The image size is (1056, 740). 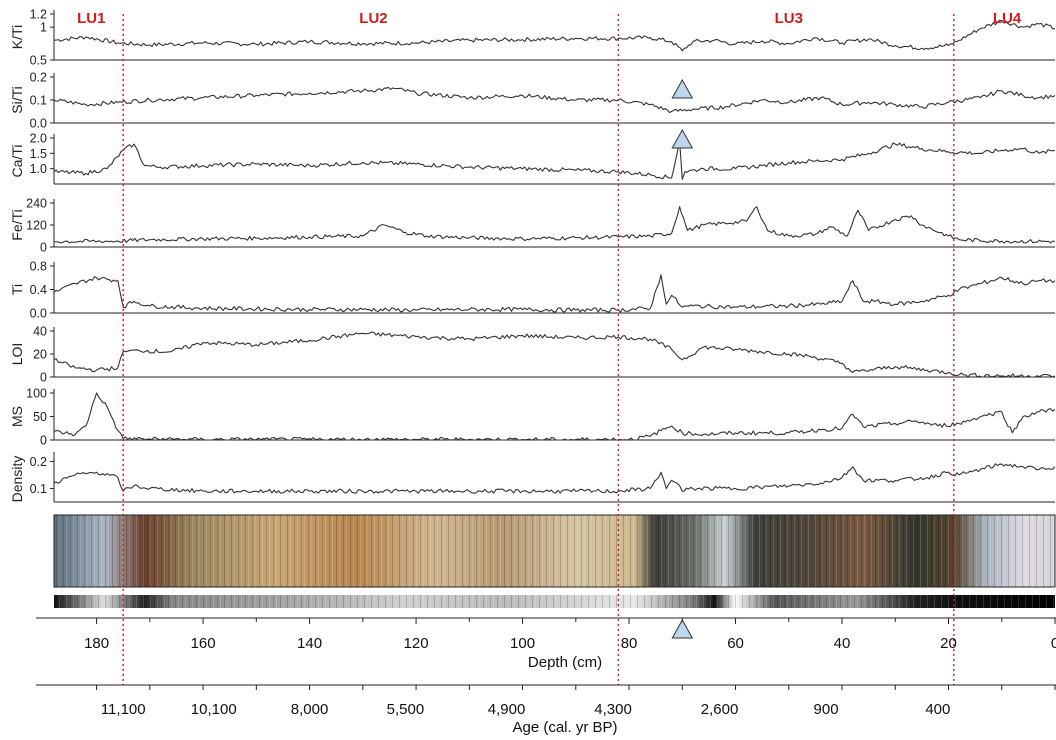 I want to click on panel-si-ti: 0.0 0.1 0.2 Si/Ti, so click(x=532, y=101).